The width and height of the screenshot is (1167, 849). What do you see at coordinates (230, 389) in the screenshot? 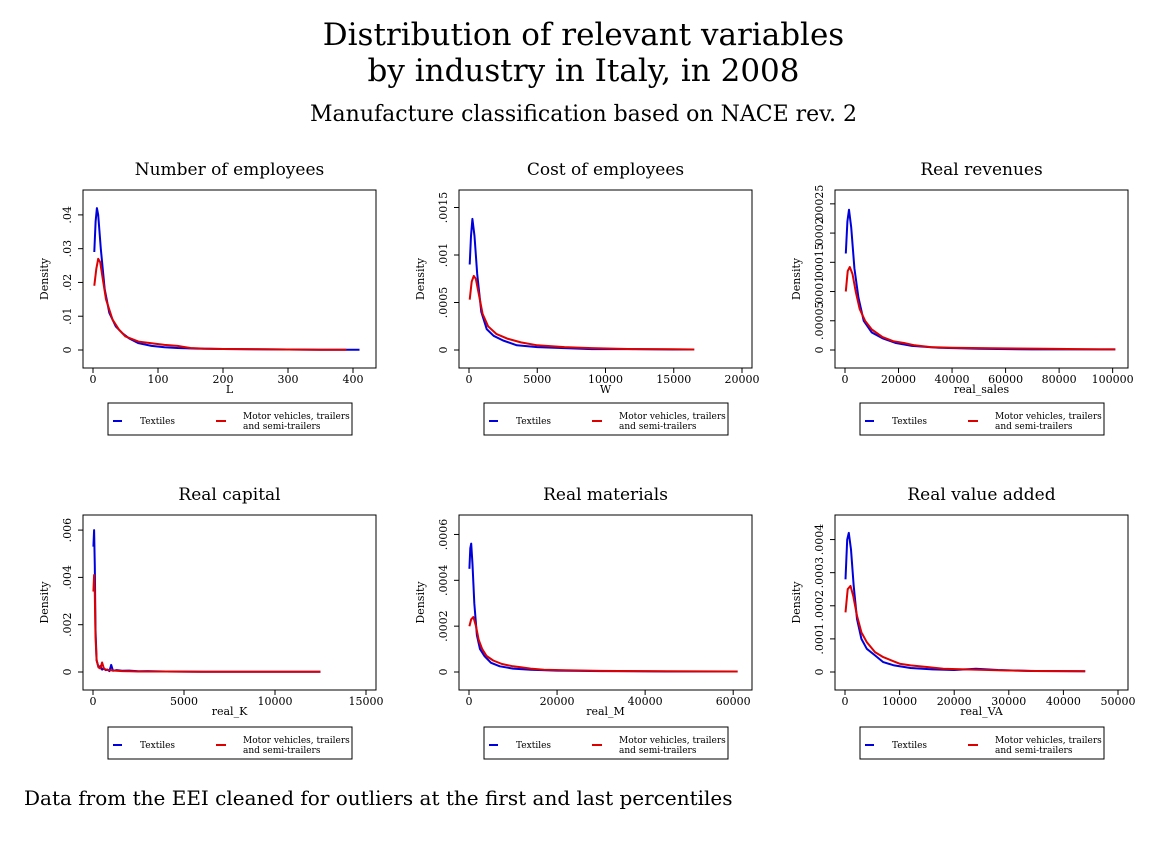
I see `x-axis-label: L` at bounding box center [230, 389].